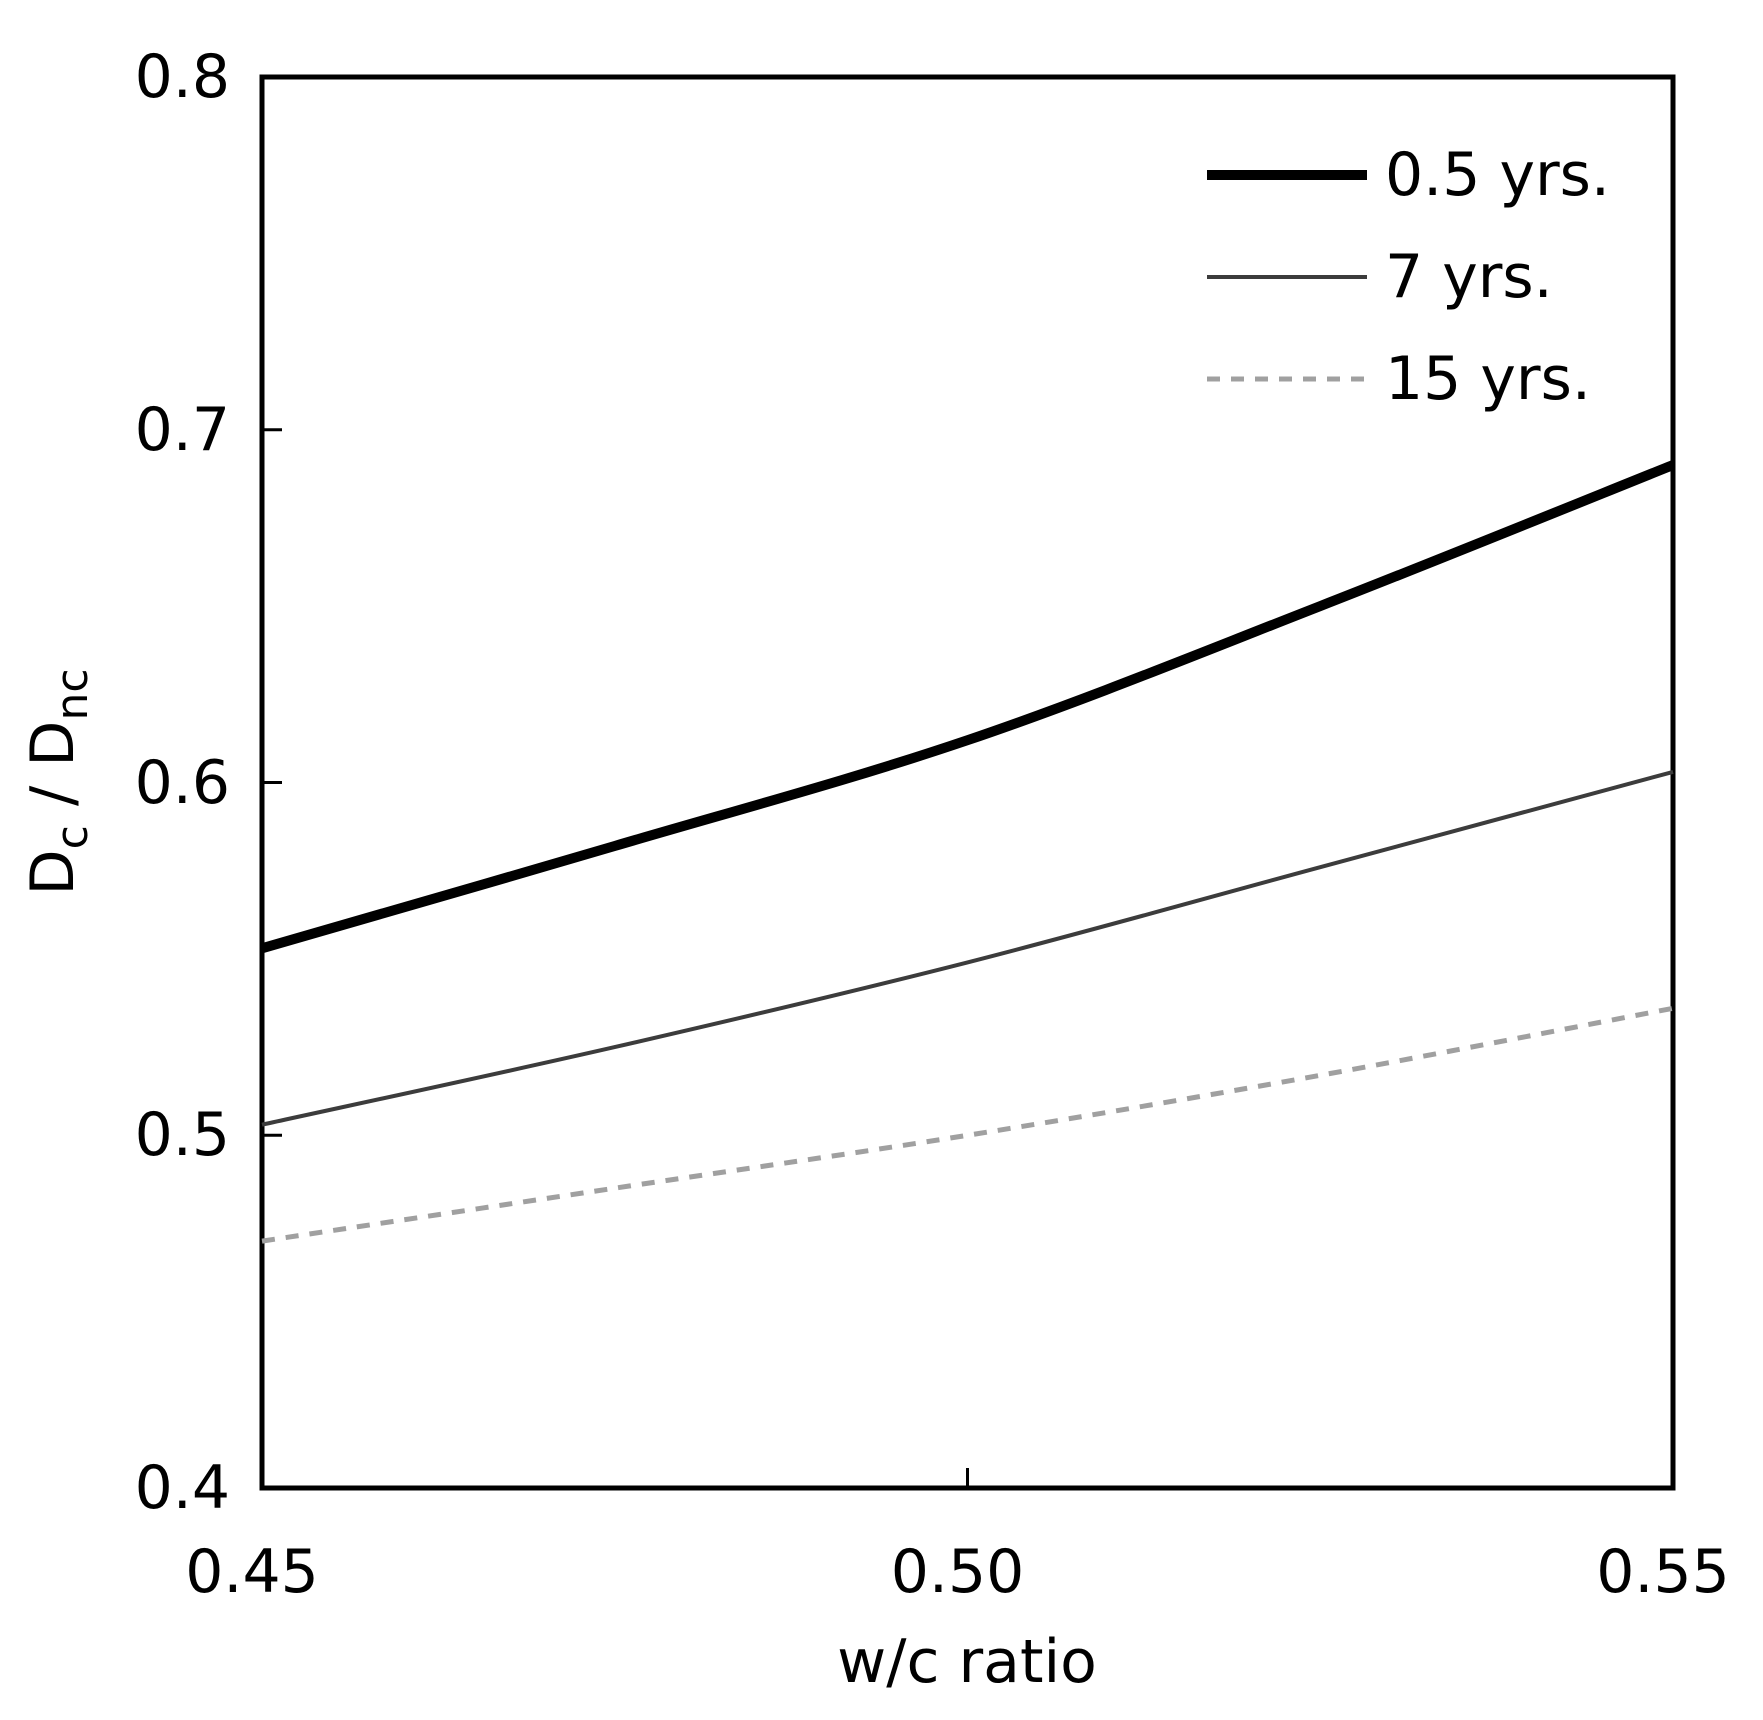  I want to click on x-tick-label-0.50: 0.50, so click(957, 1572).